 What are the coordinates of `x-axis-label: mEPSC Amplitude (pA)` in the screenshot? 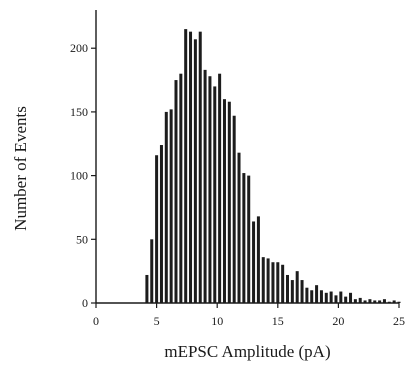 It's located at (247, 351).